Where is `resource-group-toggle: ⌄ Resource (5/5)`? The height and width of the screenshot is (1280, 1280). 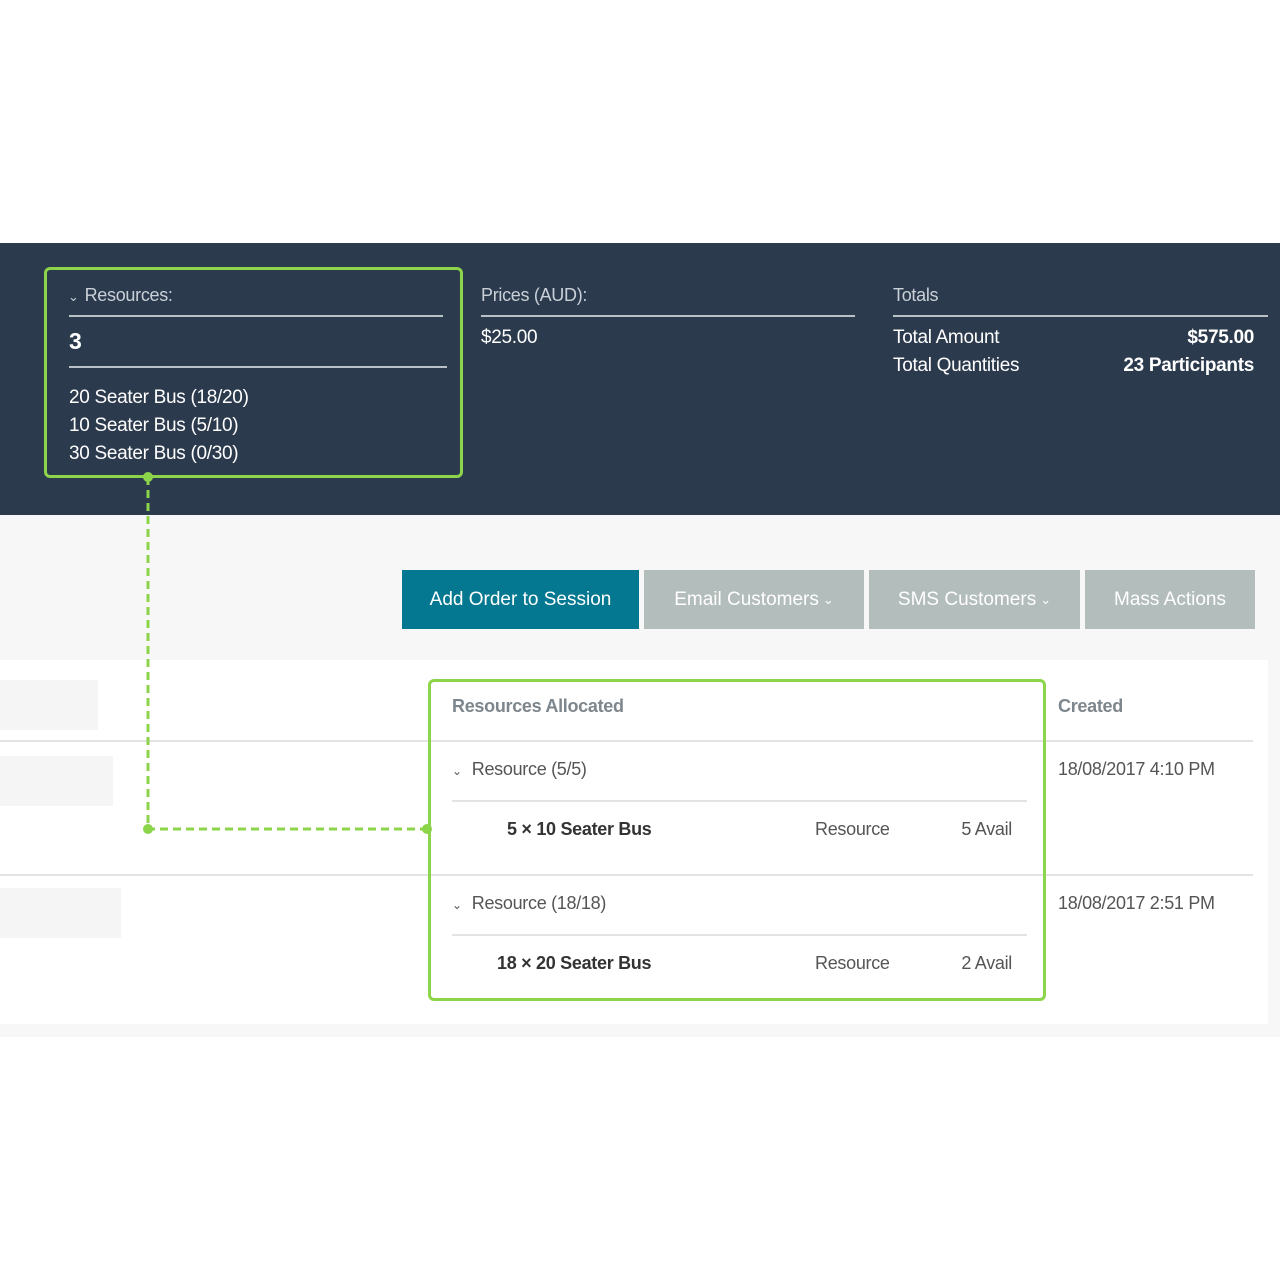 resource-group-toggle: ⌄ Resource (5/5) is located at coordinates (519, 769).